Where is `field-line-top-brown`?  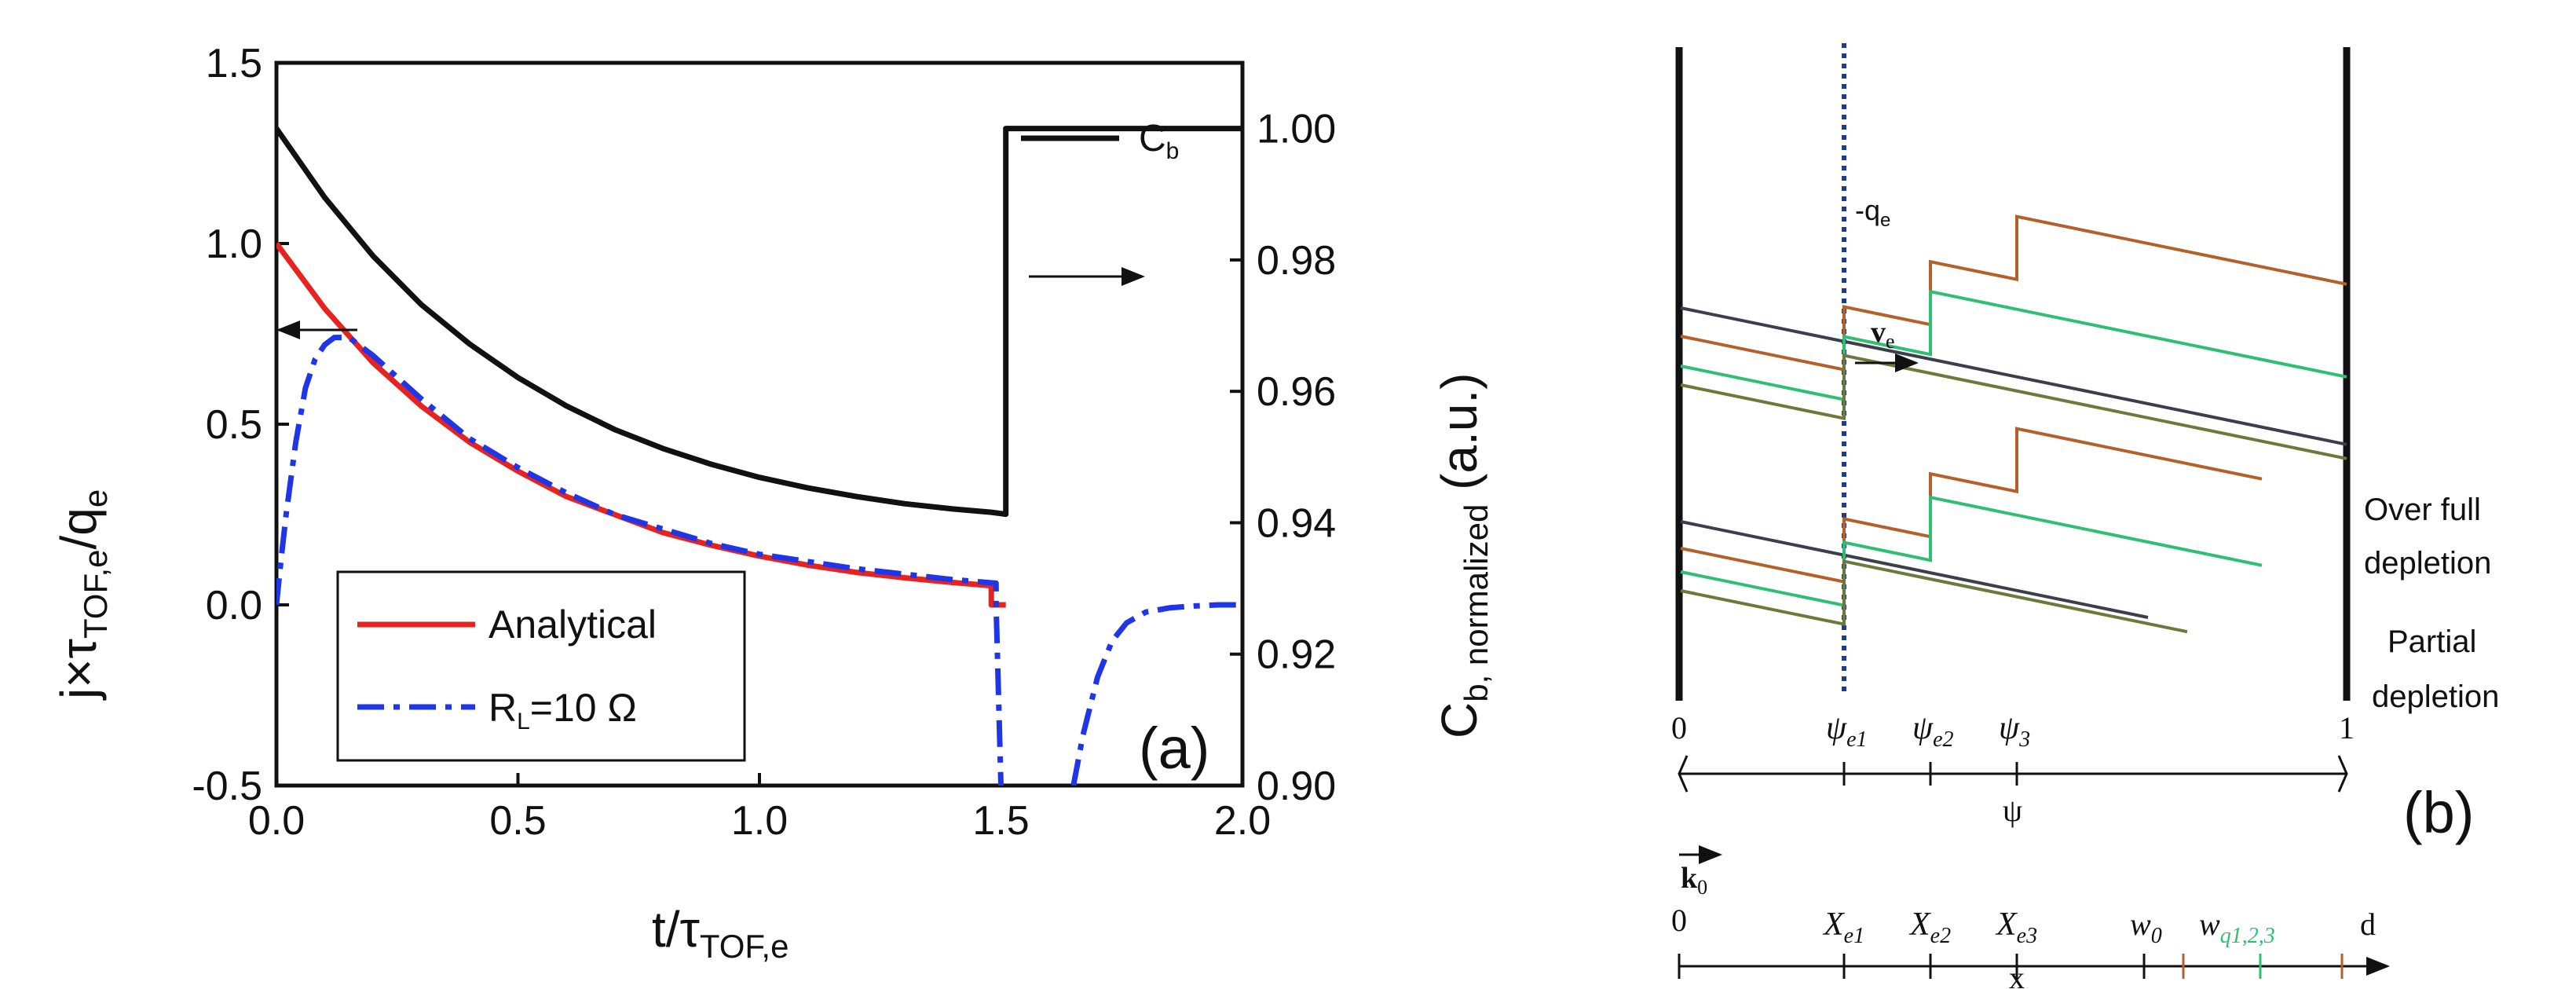
field-line-top-brown is located at coordinates (2013, 293).